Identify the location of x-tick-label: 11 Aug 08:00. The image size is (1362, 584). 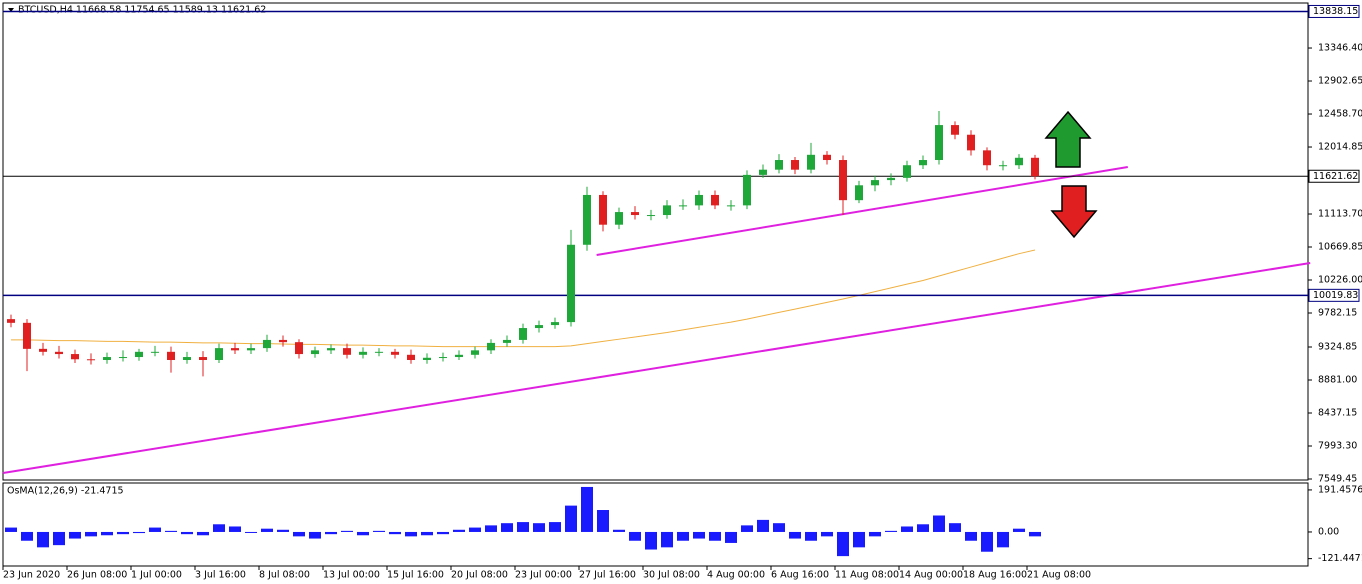
(867, 575).